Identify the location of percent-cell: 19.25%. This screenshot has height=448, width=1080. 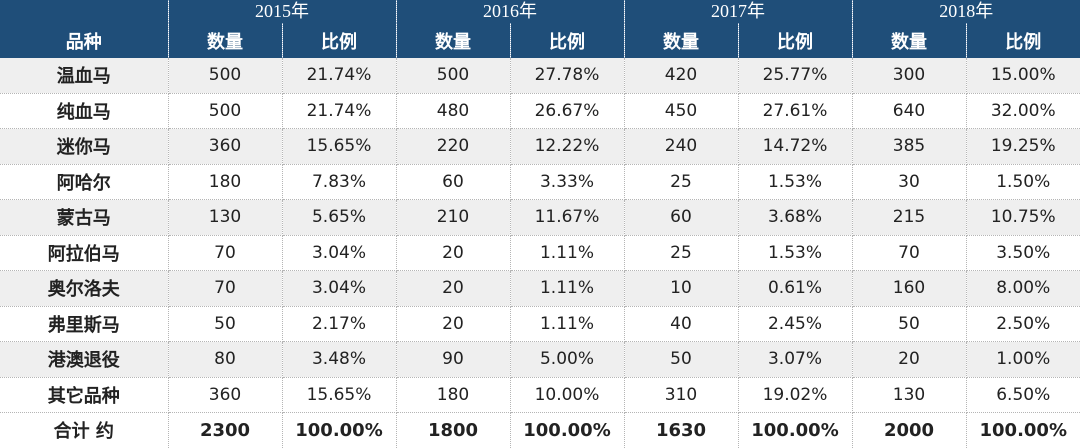
(1023, 146).